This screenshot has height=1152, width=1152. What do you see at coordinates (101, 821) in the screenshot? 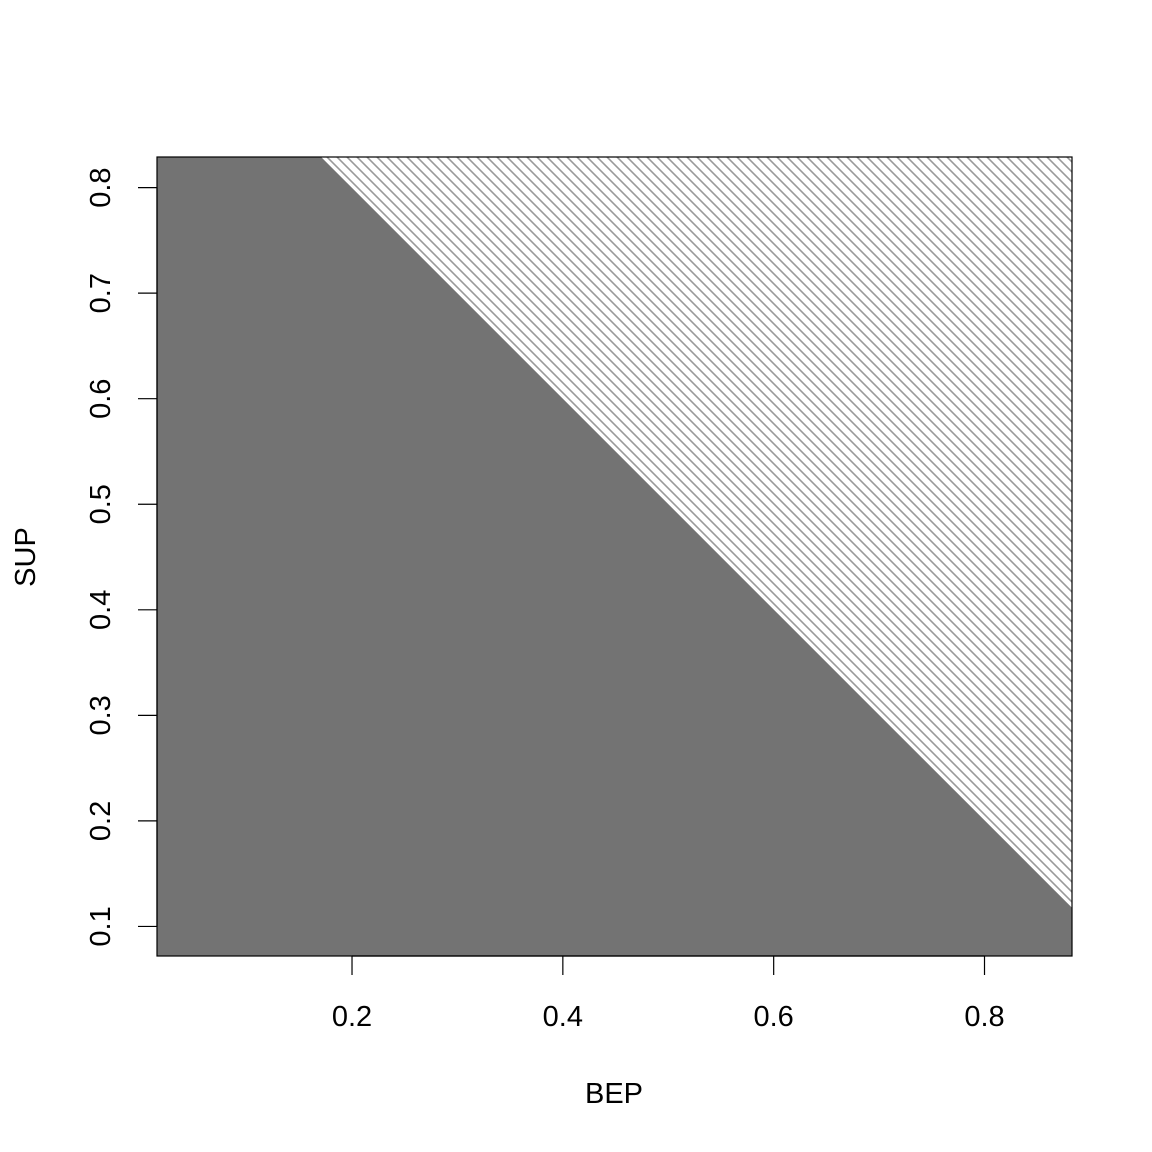
I see `y-tick-label: 0.2` at bounding box center [101, 821].